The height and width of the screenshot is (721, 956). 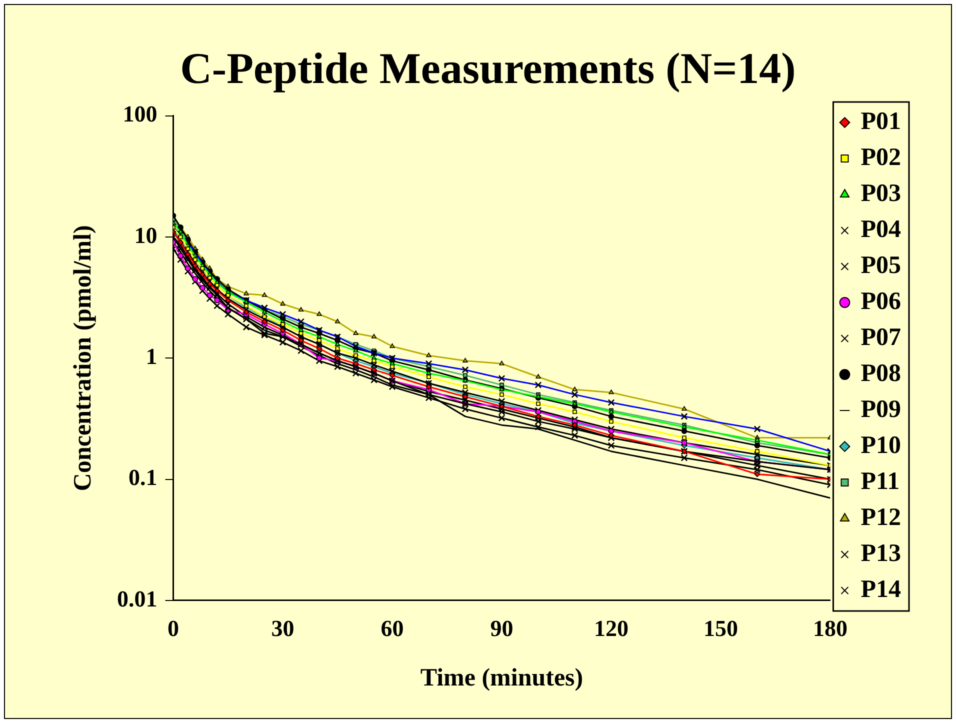 What do you see at coordinates (502, 678) in the screenshot?
I see `x-axis-title: Time (minutes)` at bounding box center [502, 678].